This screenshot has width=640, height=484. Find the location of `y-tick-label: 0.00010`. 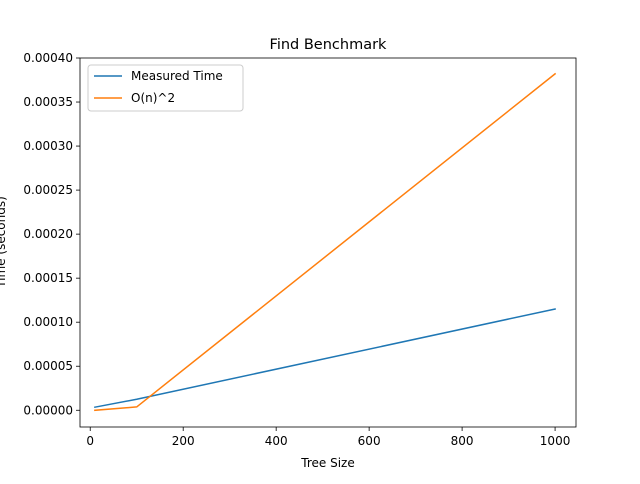

y-tick-label: 0.00010 is located at coordinates (48, 322).